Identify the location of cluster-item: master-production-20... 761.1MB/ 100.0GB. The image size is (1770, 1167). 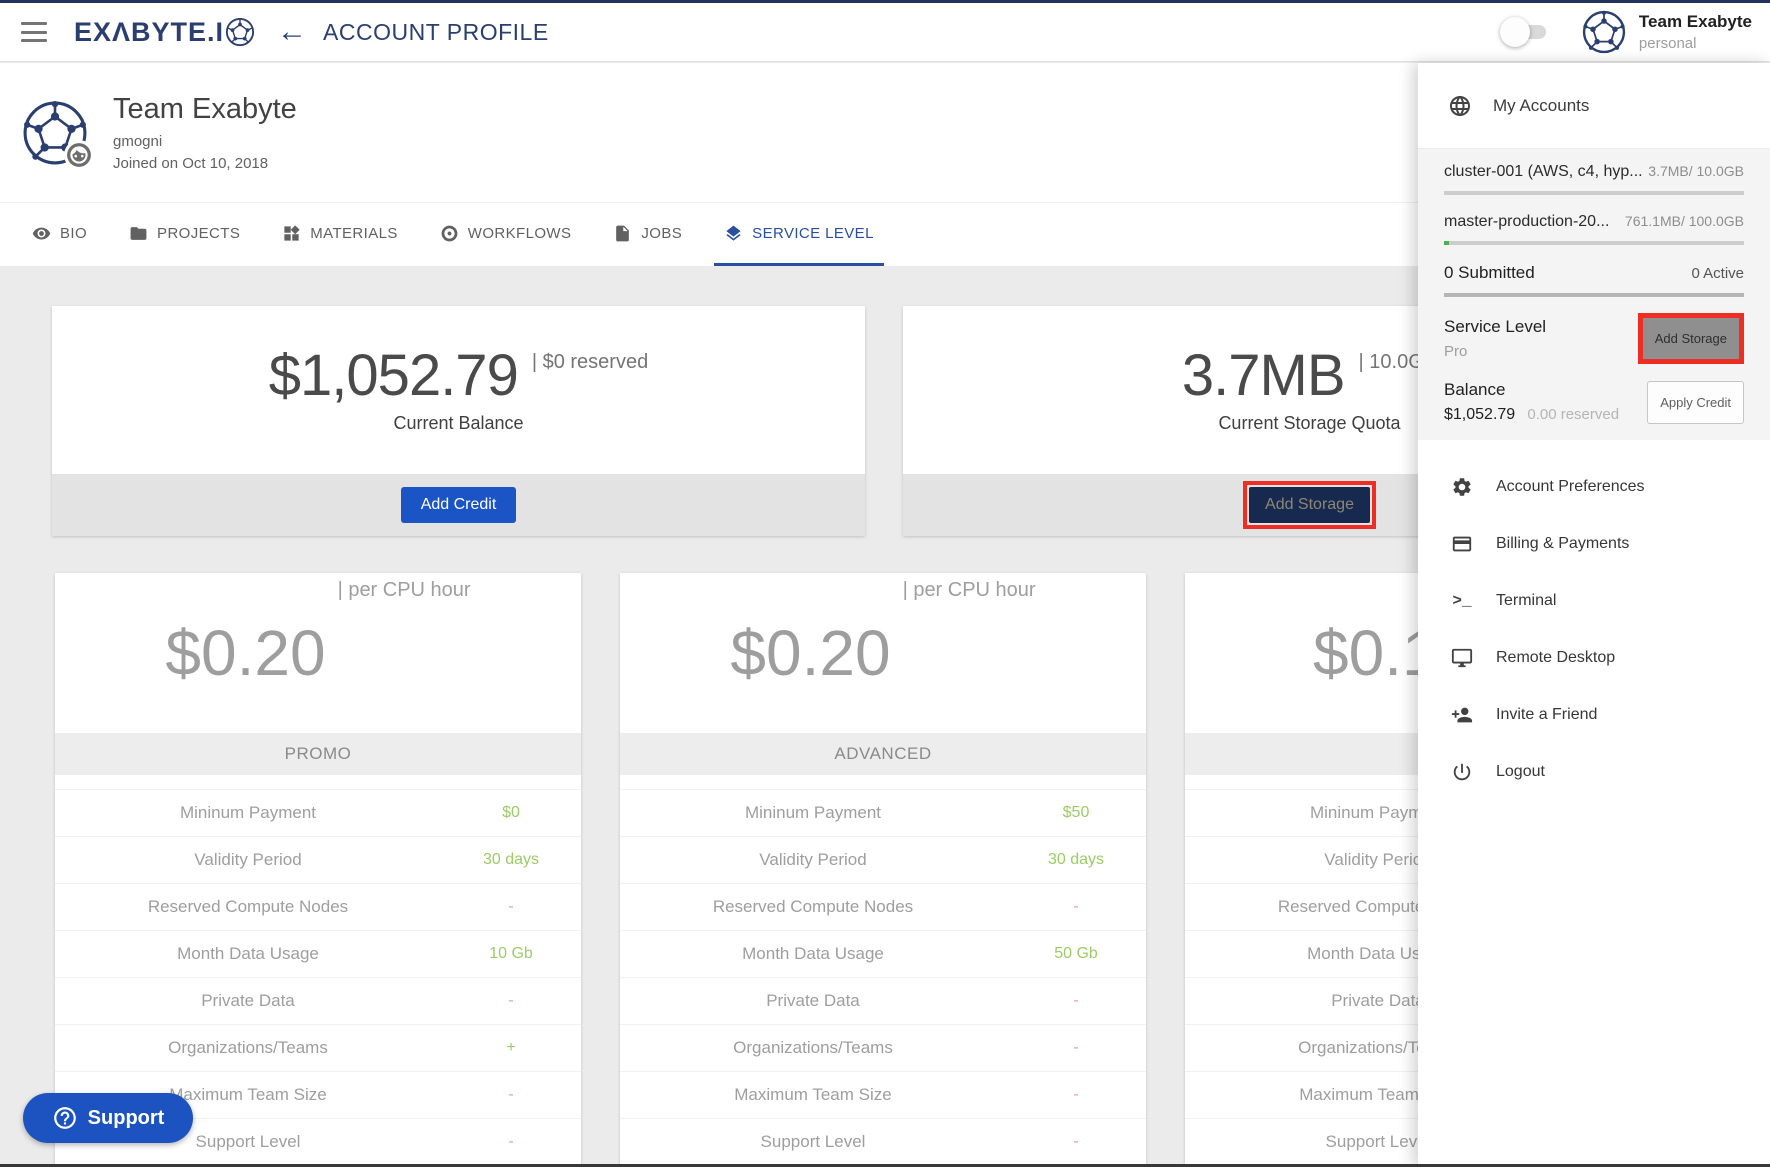
(1594, 229).